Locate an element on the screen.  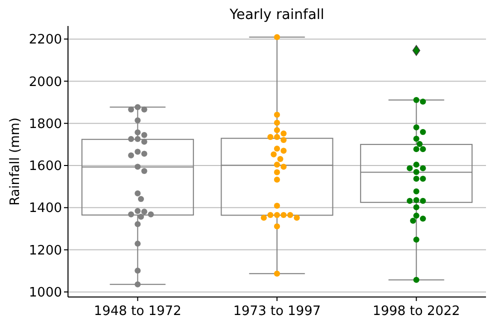
y-tick-label: 1800 is located at coordinates (45, 124).